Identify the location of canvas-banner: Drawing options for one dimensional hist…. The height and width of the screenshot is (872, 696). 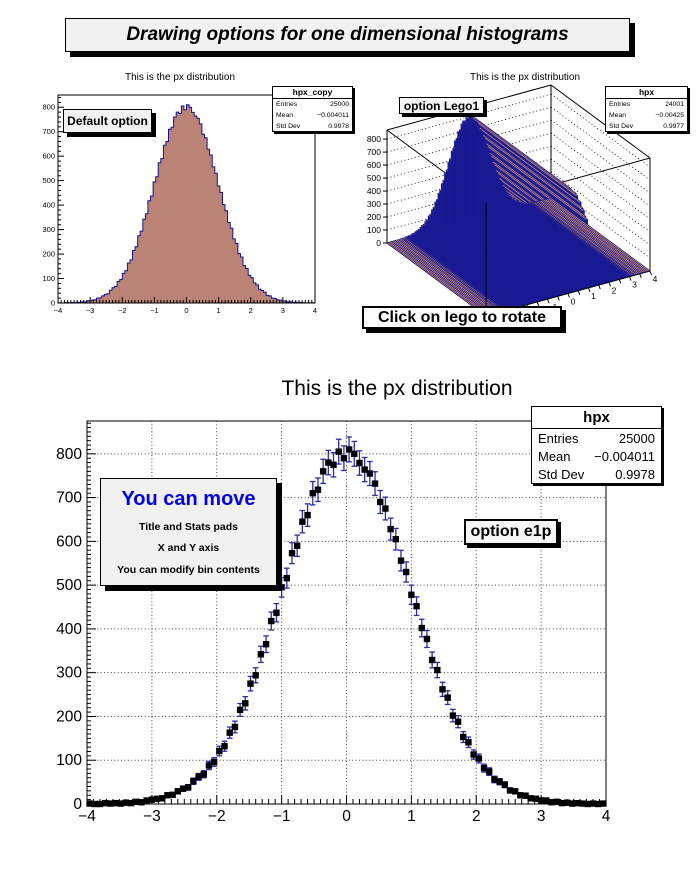
(347, 35).